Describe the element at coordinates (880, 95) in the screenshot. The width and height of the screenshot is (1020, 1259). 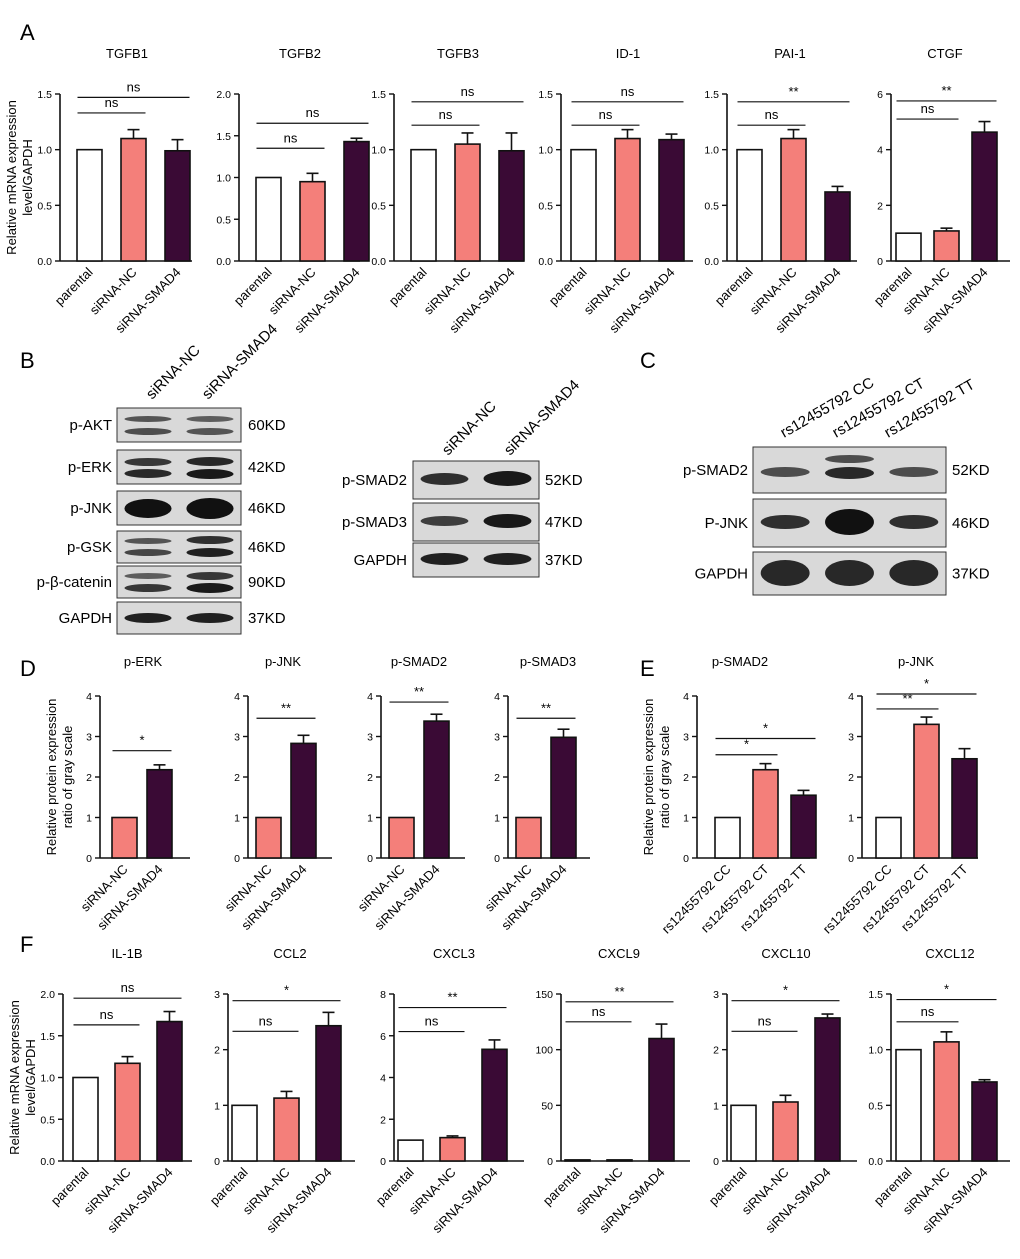
I see `y-tick-label: 6` at that location.